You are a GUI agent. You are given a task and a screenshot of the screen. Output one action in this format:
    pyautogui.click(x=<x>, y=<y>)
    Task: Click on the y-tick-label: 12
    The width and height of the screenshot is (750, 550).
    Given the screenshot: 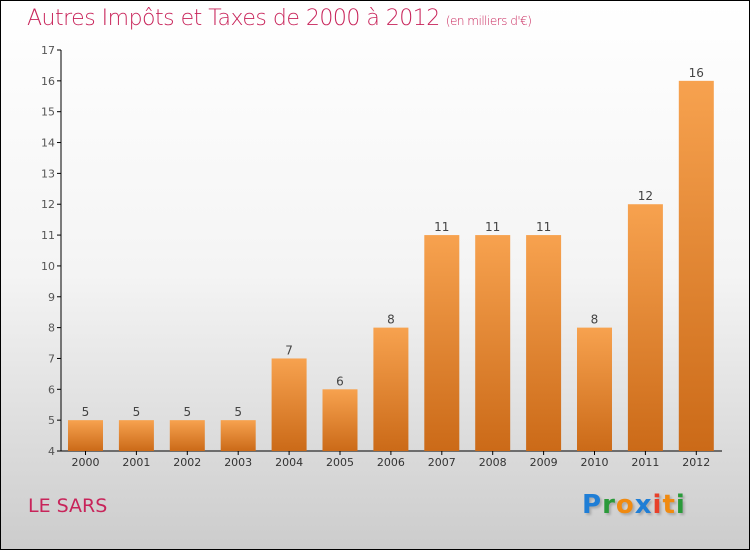 What is the action you would take?
    pyautogui.click(x=48, y=204)
    